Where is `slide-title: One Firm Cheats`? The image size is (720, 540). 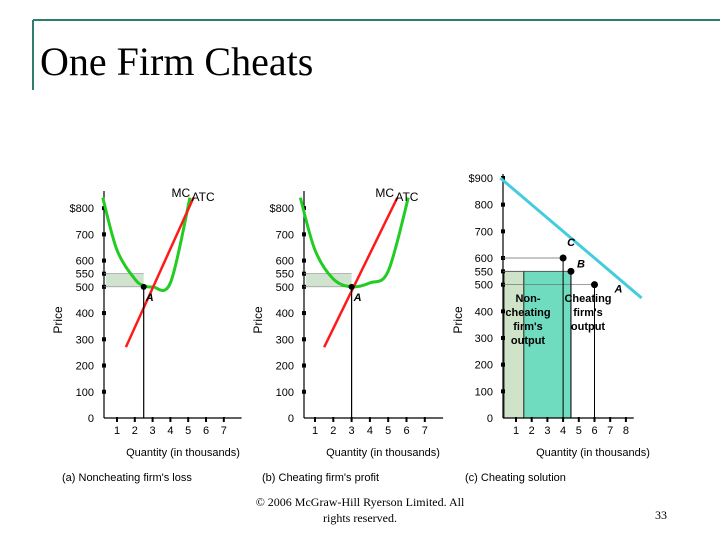 slide-title: One Firm Cheats is located at coordinates (177, 61).